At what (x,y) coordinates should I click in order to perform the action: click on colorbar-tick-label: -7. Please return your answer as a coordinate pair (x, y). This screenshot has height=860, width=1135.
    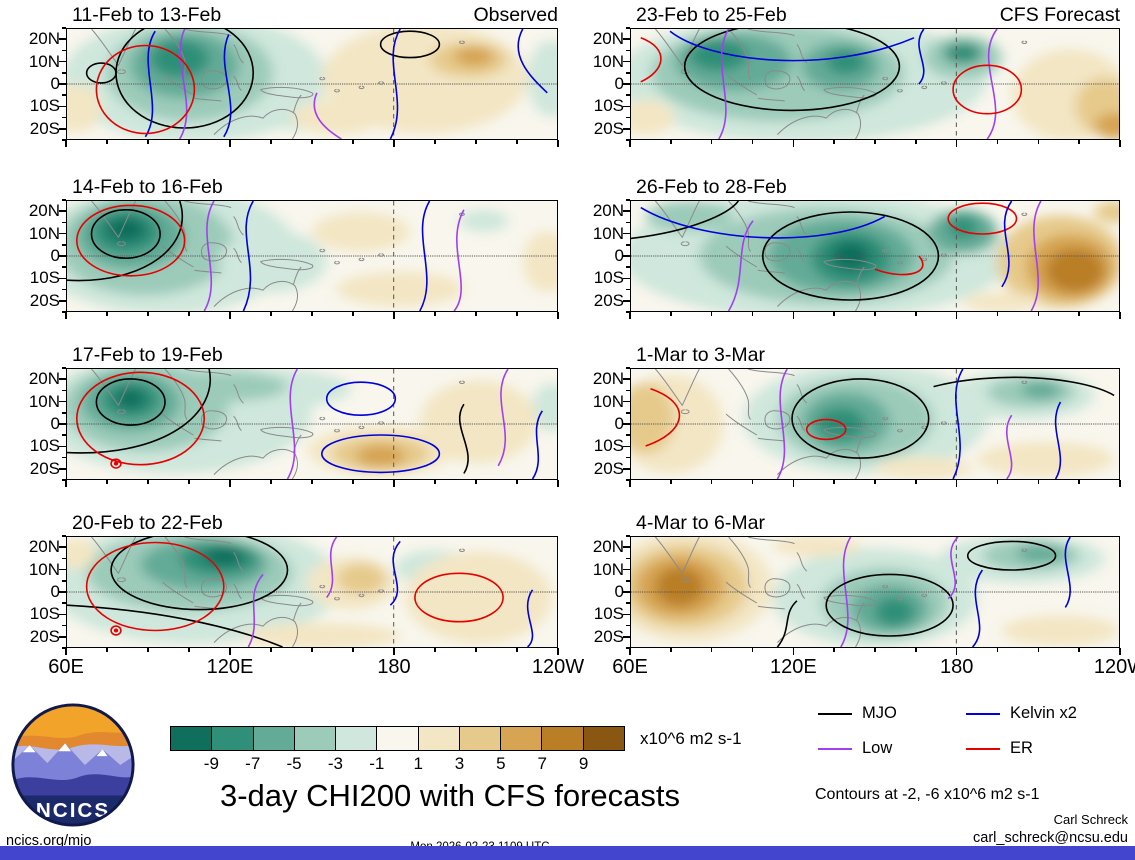
    Looking at the image, I should click on (253, 763).